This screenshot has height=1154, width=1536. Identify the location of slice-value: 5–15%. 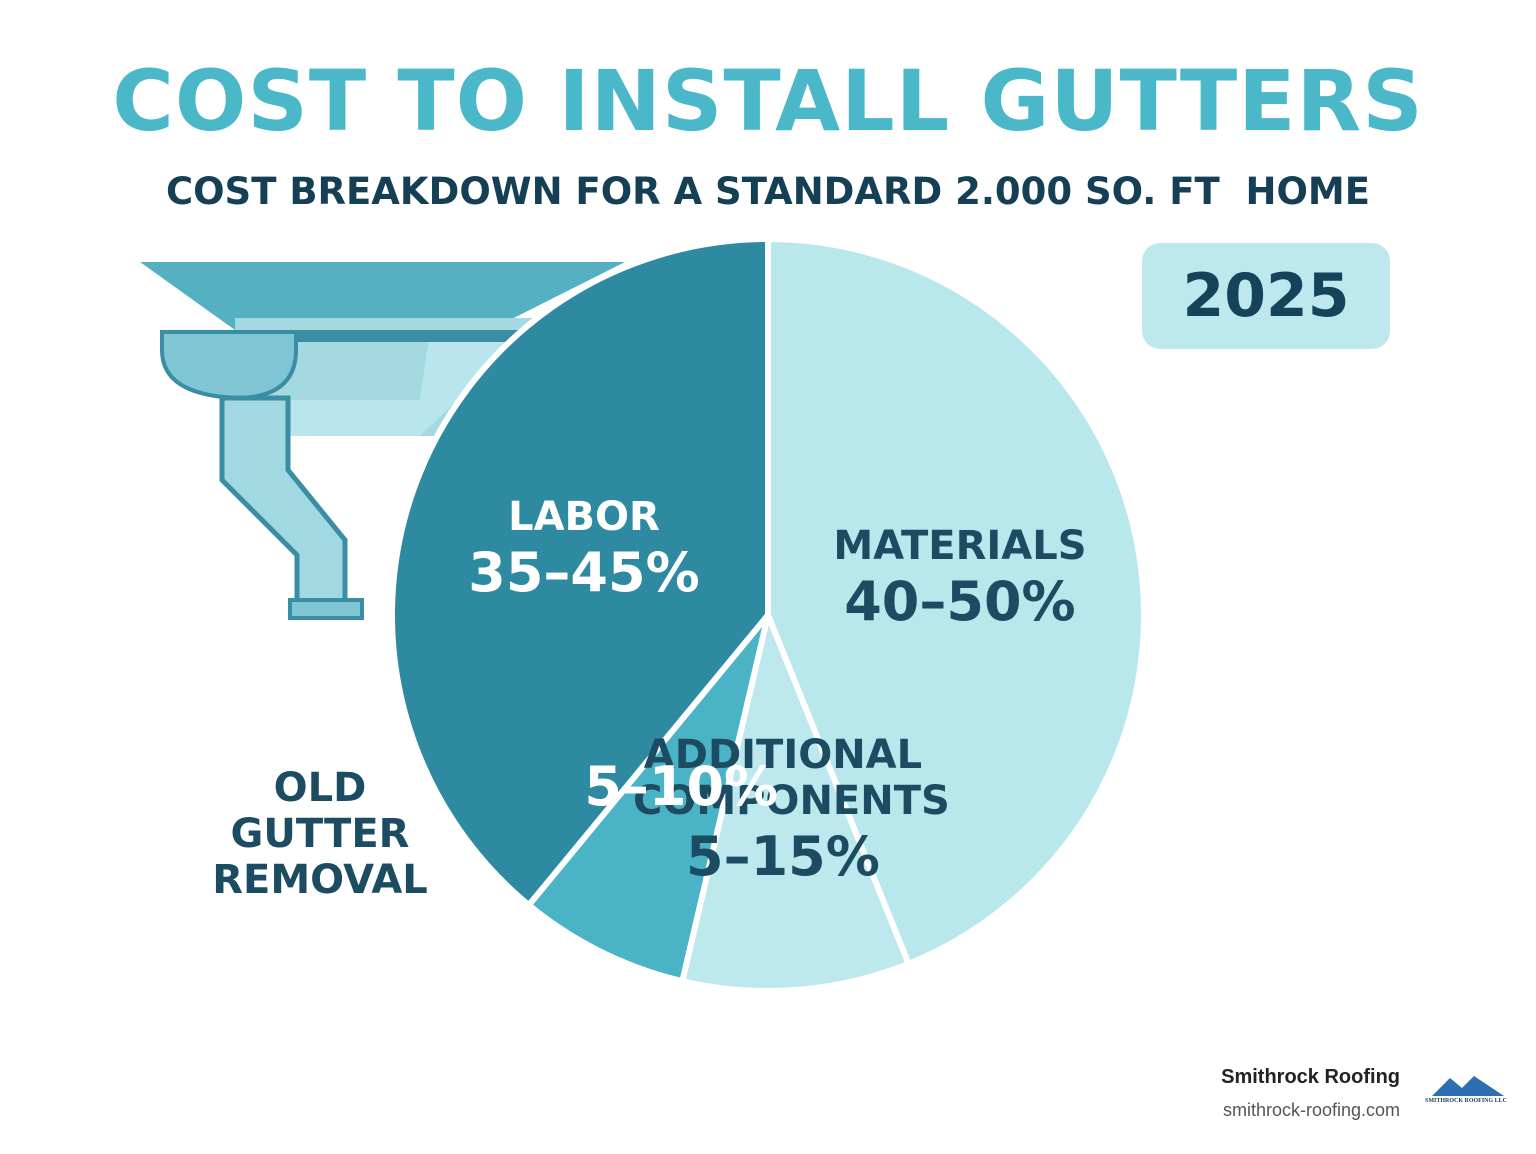
(783, 856).